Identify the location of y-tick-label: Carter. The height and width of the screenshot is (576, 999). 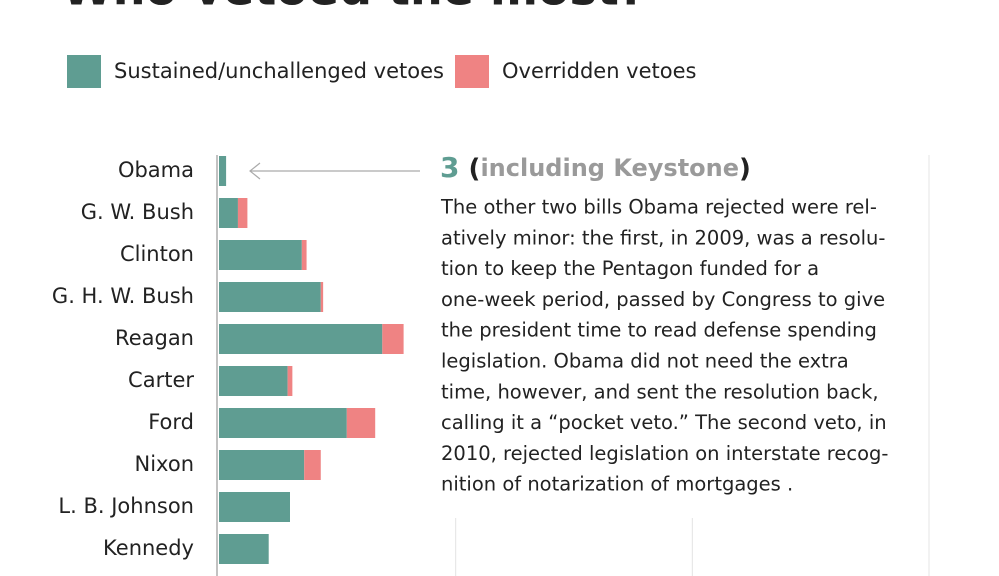
(161, 380).